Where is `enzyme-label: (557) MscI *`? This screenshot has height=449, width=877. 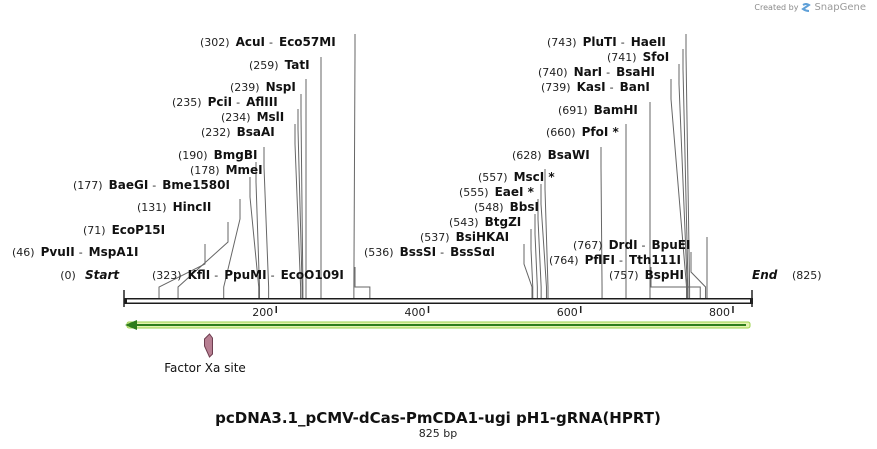 enzyme-label: (557) MscI * is located at coordinates (516, 177).